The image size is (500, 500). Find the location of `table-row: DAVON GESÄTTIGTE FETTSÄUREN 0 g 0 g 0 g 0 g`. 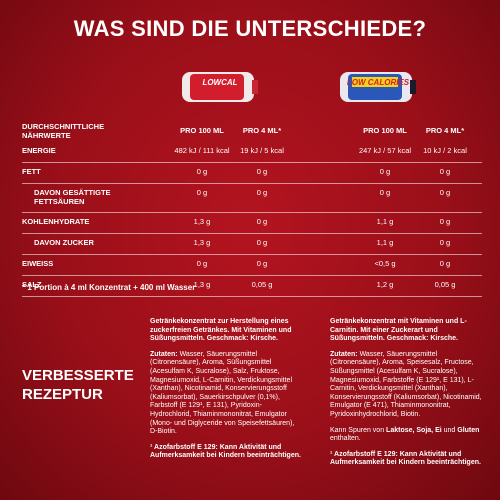

table-row: DAVON GESÄTTIGTE FETTSÄUREN 0 g 0 g 0 g 0 g is located at coordinates (252, 198).